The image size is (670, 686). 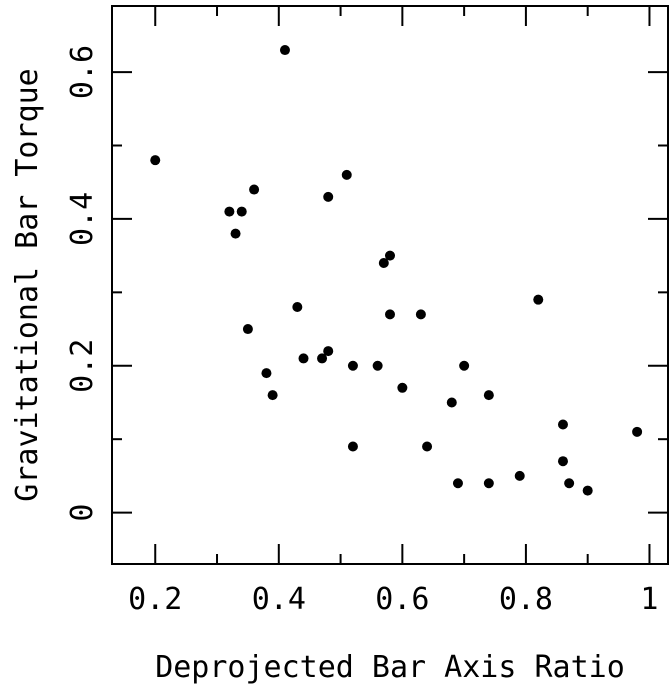 I want to click on y-tick-label: 0.2, so click(x=82, y=366).